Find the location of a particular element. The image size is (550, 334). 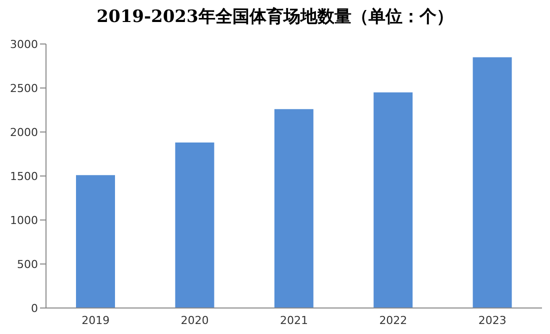

y-tick-label: 500 is located at coordinates (27, 264).